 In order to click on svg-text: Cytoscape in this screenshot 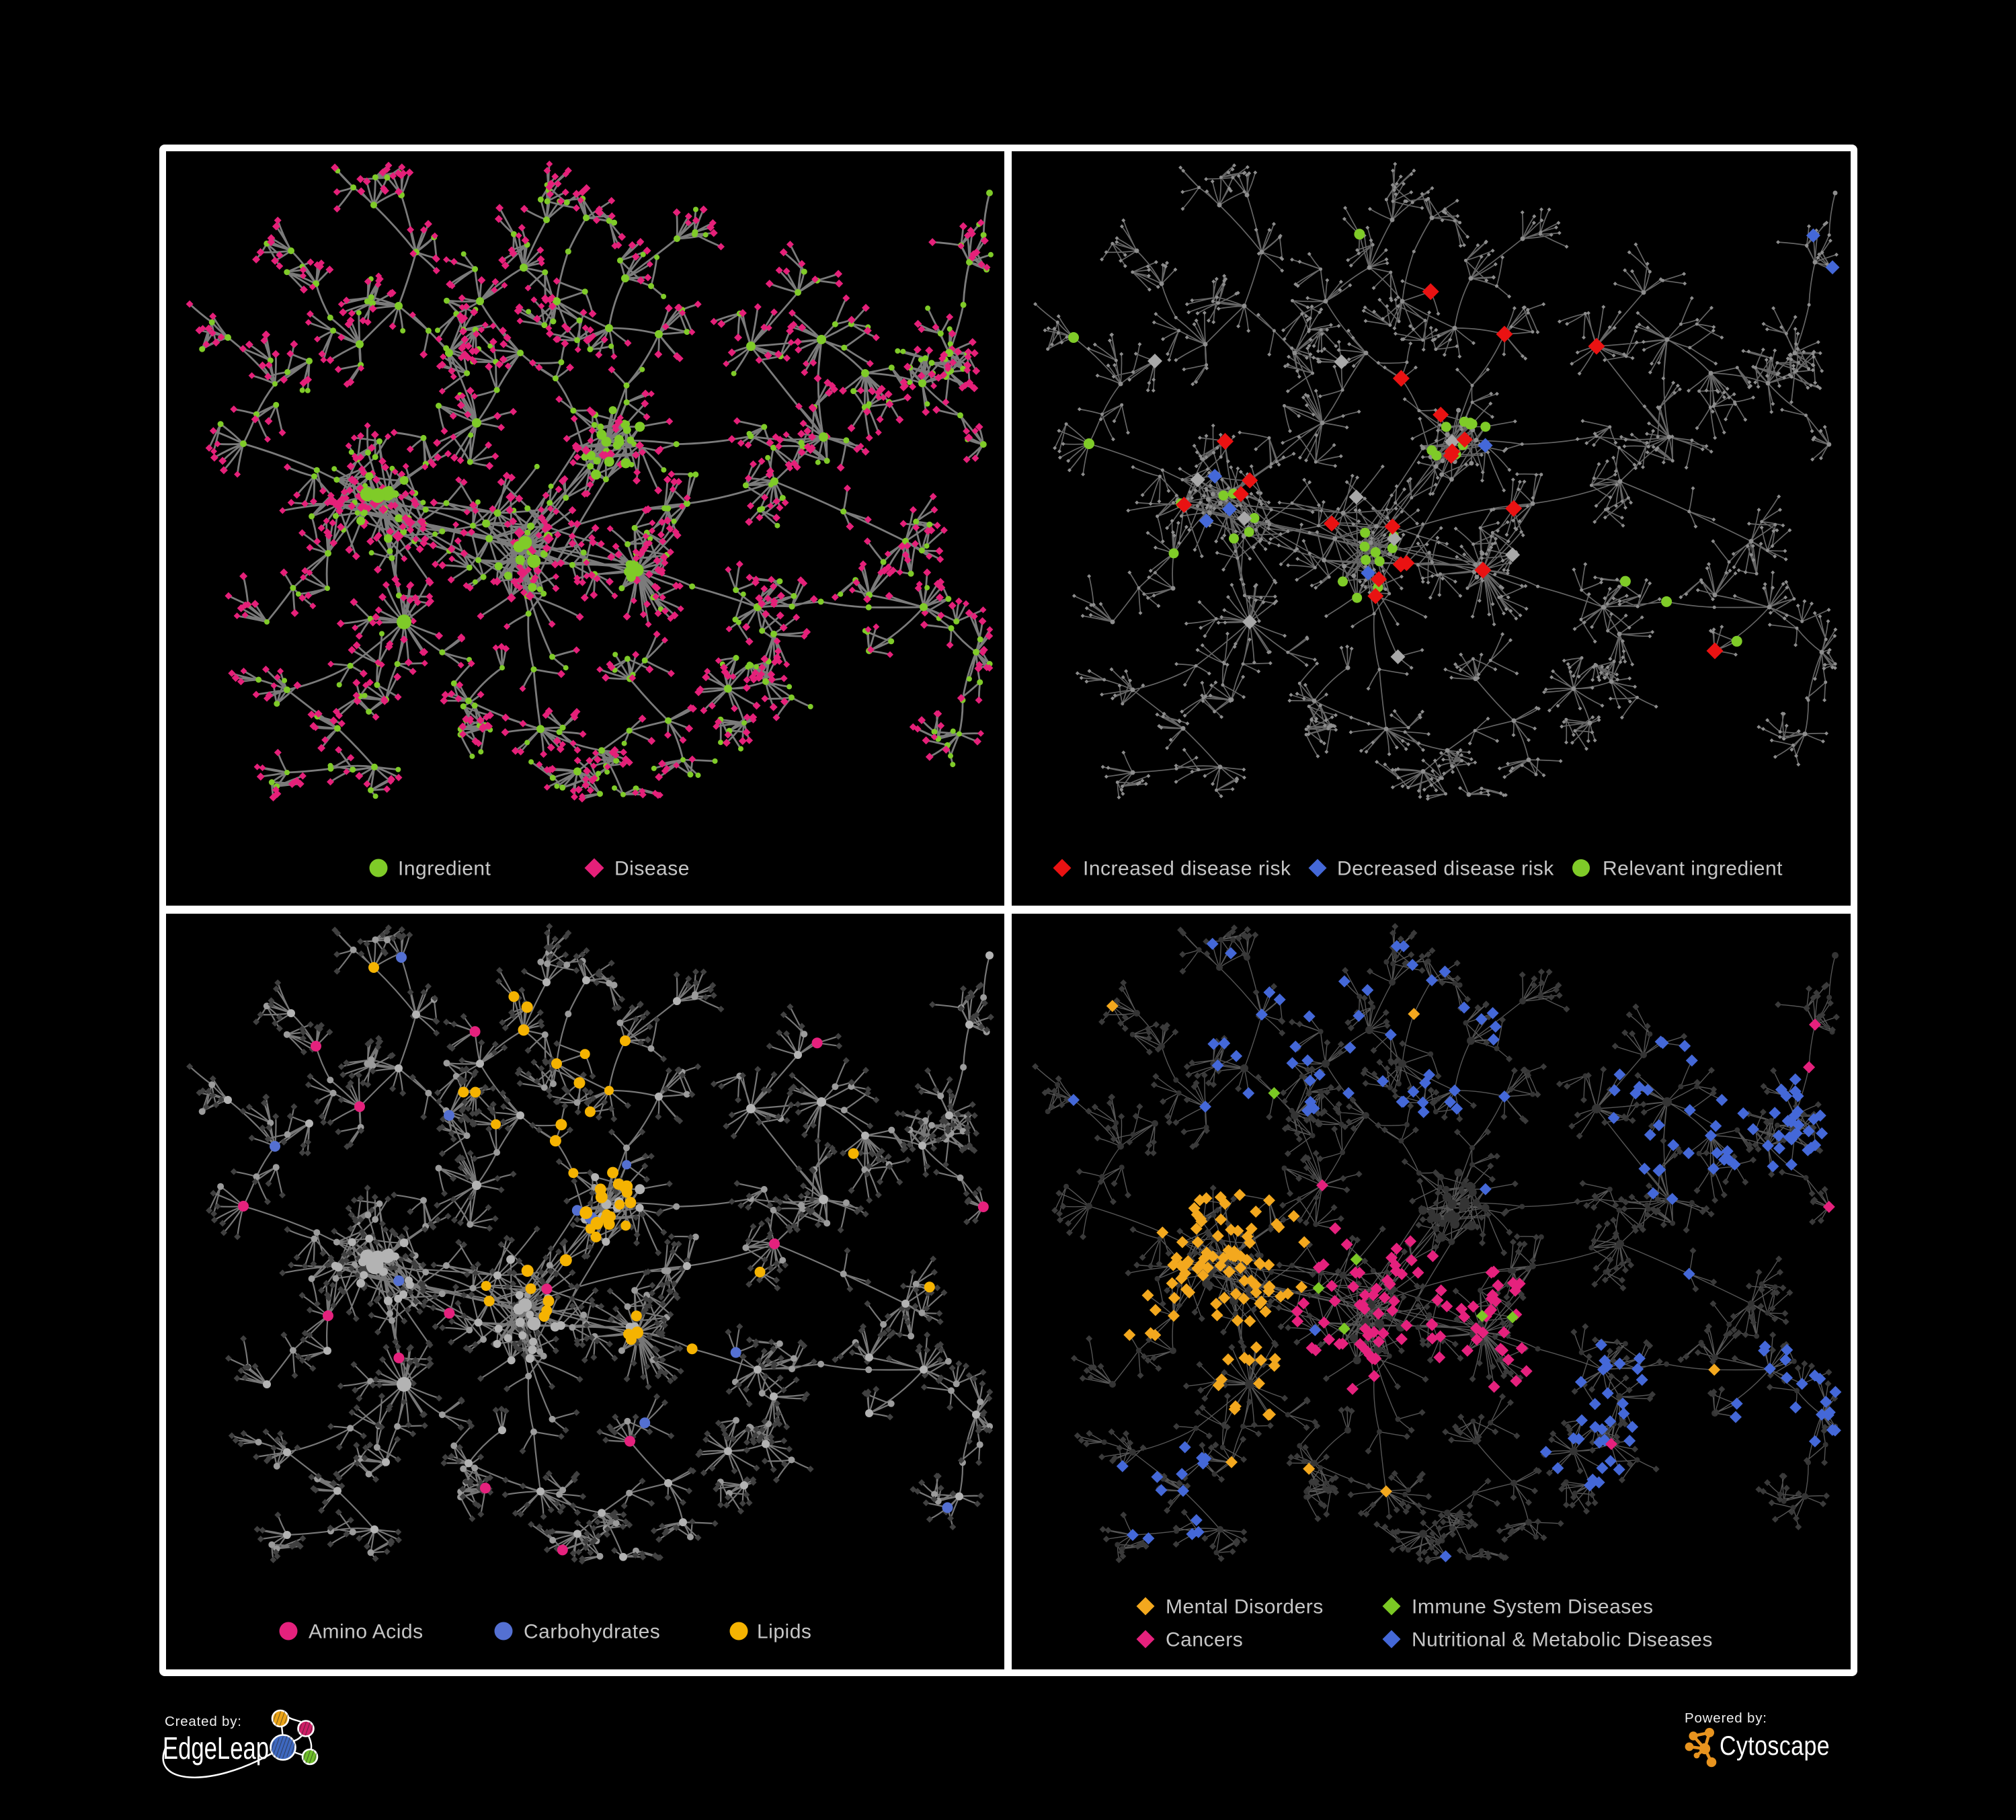, I will do `click(1775, 1746)`.